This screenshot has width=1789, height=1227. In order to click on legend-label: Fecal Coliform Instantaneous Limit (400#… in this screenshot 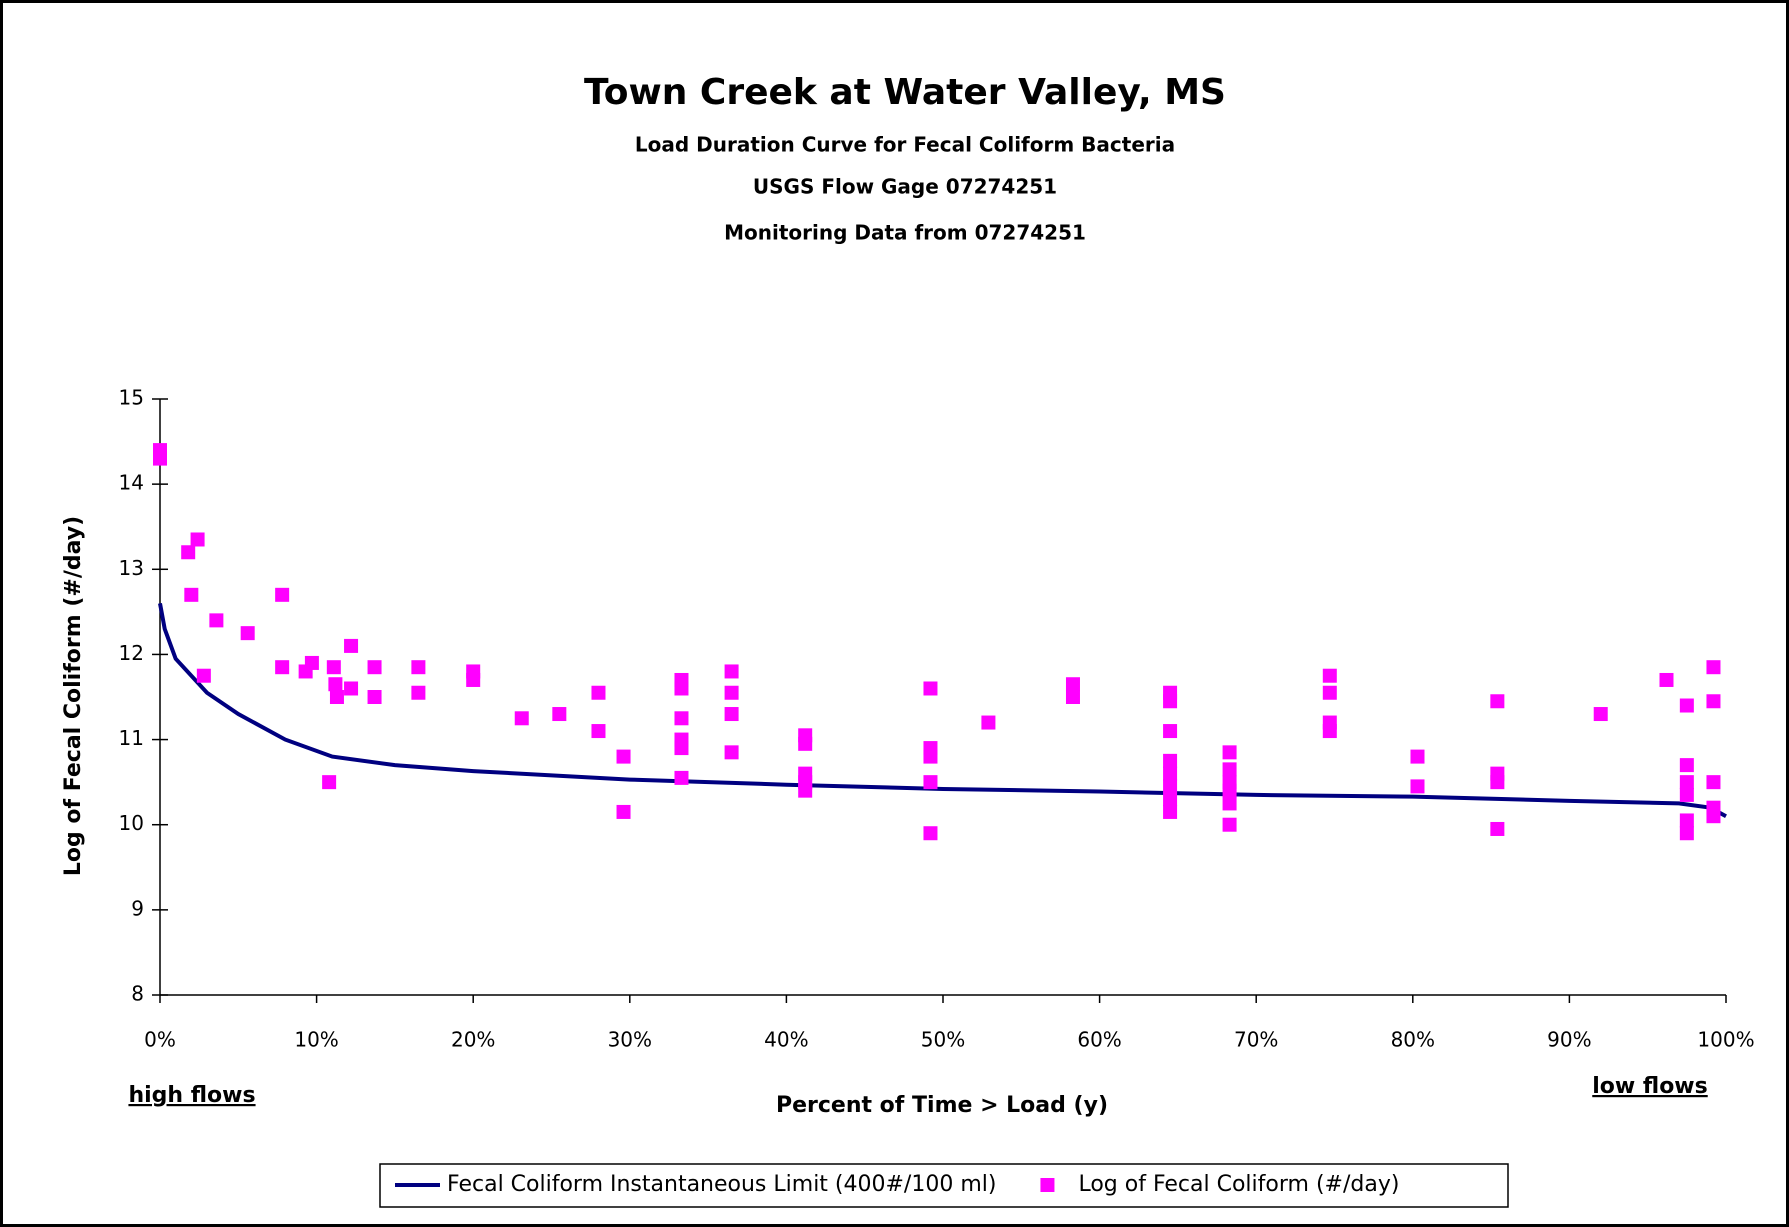, I will do `click(721, 1184)`.